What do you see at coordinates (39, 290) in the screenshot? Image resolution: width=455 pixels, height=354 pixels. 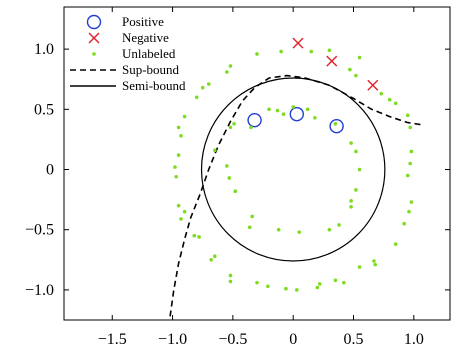 I see `y-tick-label: −1.0` at bounding box center [39, 290].